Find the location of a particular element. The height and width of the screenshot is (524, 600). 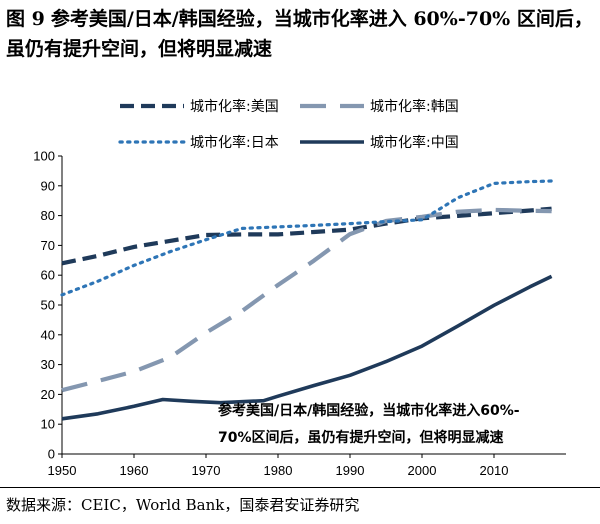

x-tick-label: 2010 is located at coordinates (494, 470).